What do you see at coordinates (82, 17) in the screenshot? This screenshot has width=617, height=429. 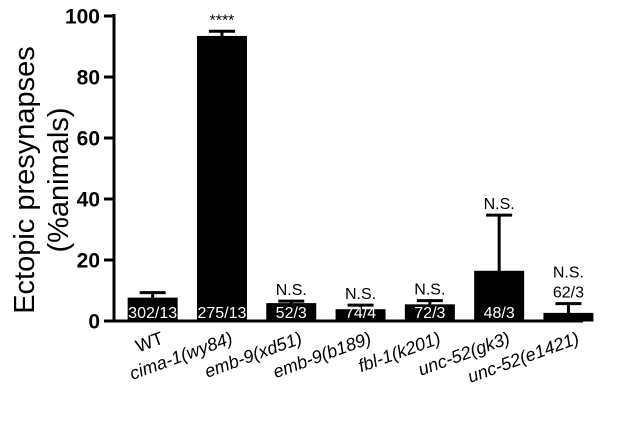 I see `y-tick-label: 100` at bounding box center [82, 17].